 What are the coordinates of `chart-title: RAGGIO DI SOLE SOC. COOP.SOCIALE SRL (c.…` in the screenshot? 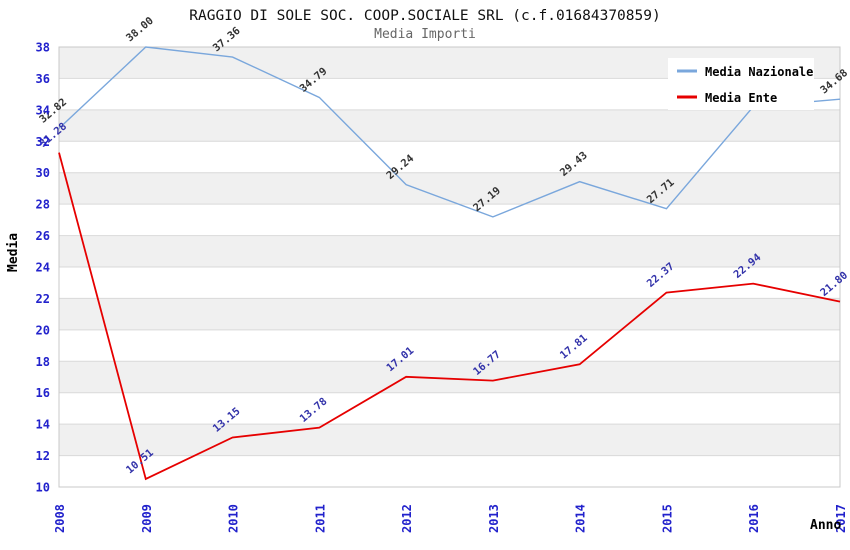 It's located at (424, 16).